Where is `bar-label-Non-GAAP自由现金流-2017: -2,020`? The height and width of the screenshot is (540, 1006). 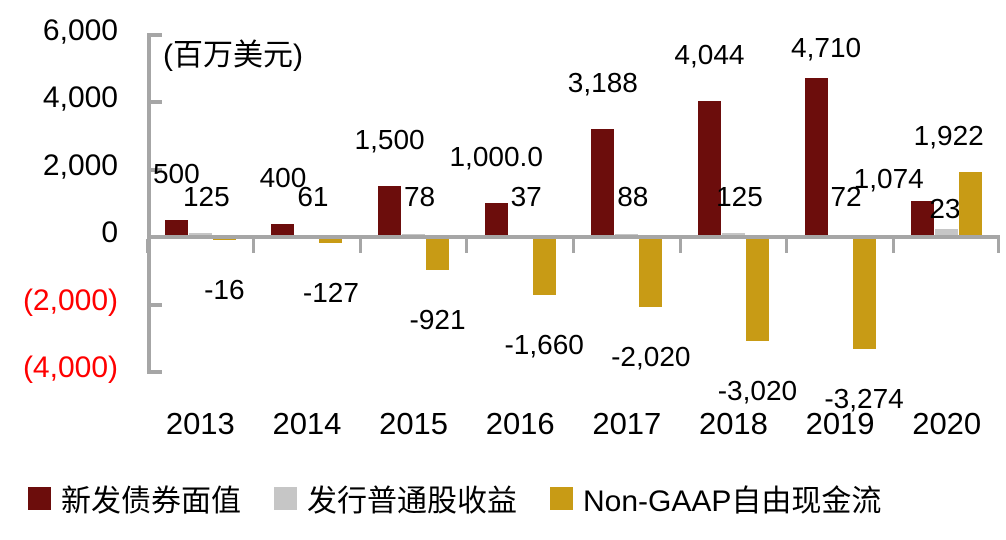 bar-label-Non-GAAP自由现金流-2017: -2,020 is located at coordinates (651, 357).